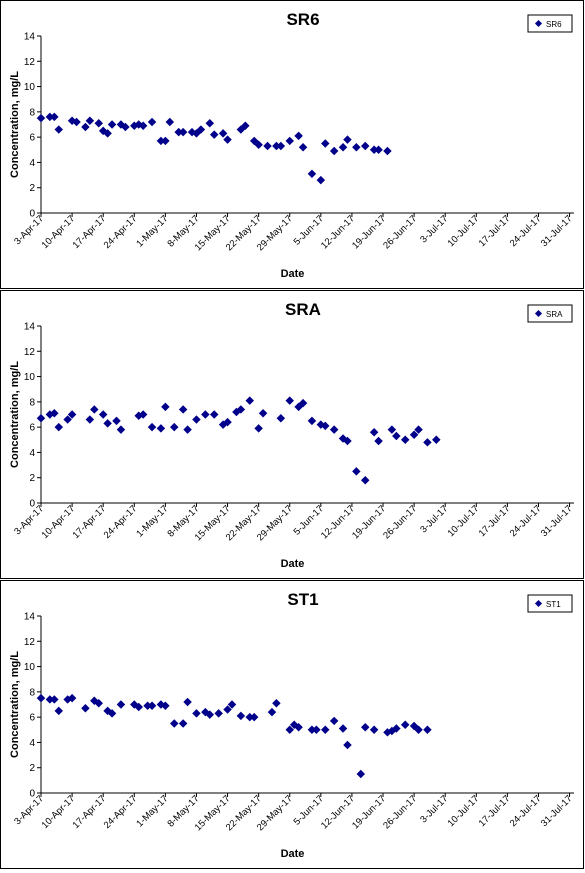 The image size is (585, 873). Describe the element at coordinates (400, 522) in the screenshot. I see `x-tick-label: 26-Jun-17` at that location.